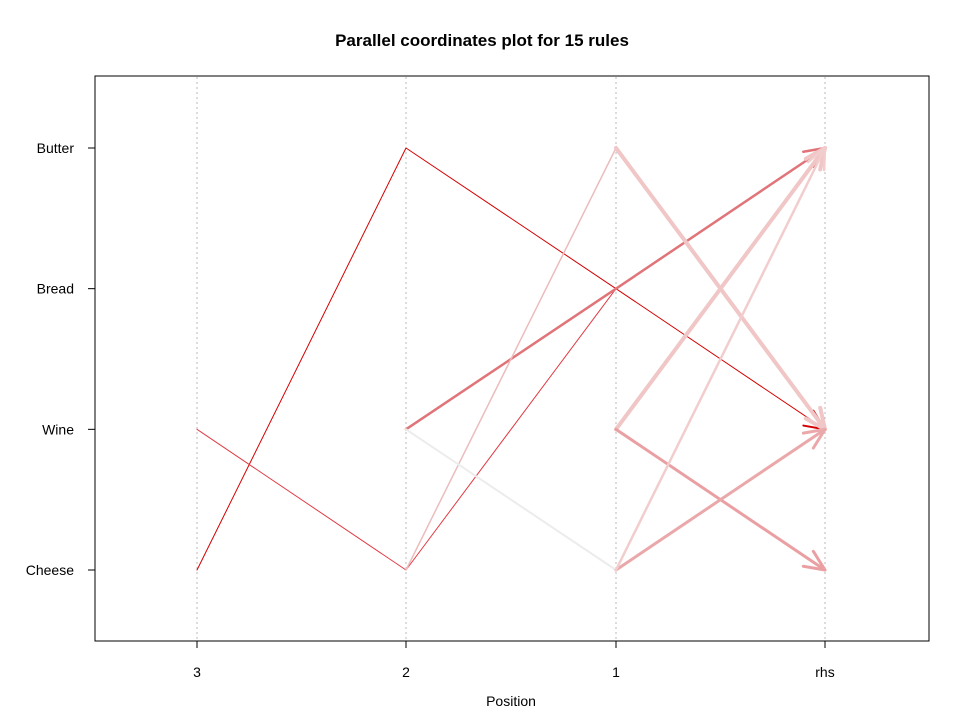 This screenshot has width=968, height=718. What do you see at coordinates (197, 672) in the screenshot?
I see `x-tick-label-3: 3` at bounding box center [197, 672].